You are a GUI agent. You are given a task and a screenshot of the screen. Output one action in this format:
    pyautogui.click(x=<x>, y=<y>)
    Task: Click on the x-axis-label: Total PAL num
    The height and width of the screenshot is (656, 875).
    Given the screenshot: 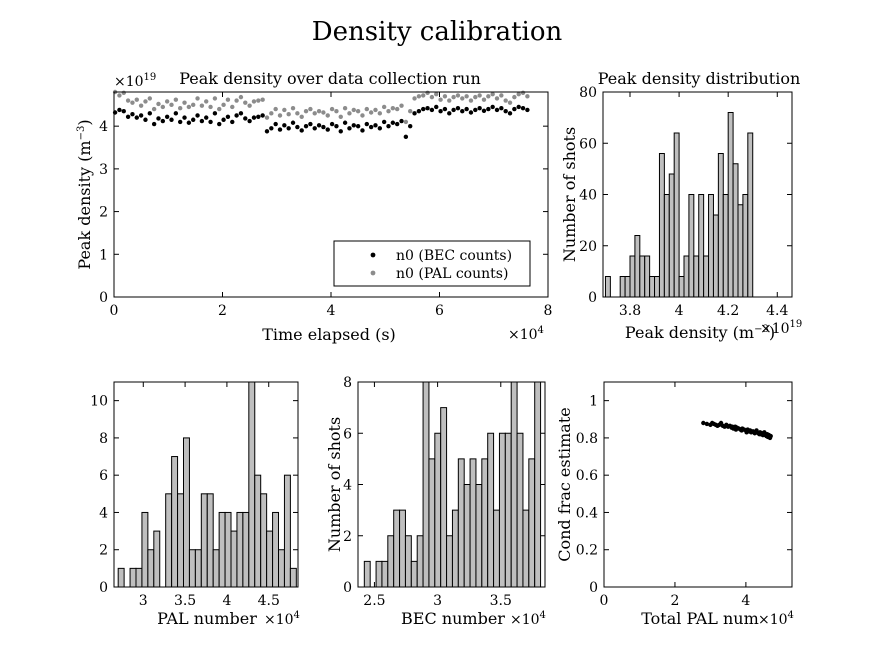 What is the action you would take?
    pyautogui.click(x=700, y=618)
    